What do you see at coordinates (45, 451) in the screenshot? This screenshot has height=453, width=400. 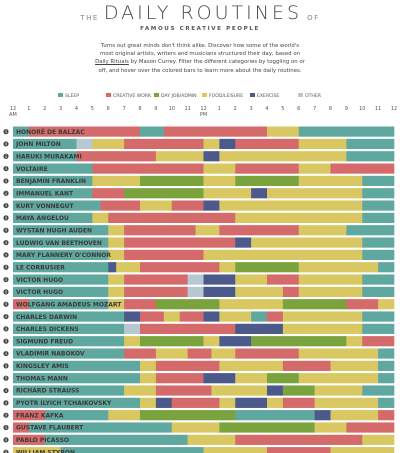 I see `row-label: WILLIAM STYRON` at bounding box center [45, 451].